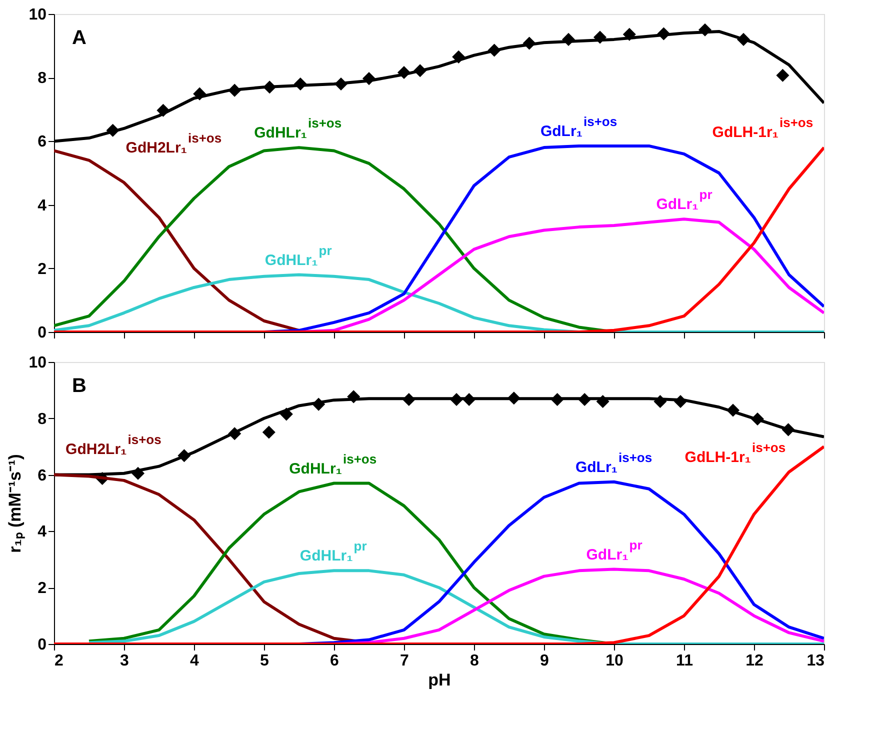  What do you see at coordinates (545, 661) in the screenshot?
I see `x-tick-label: 9` at bounding box center [545, 661].